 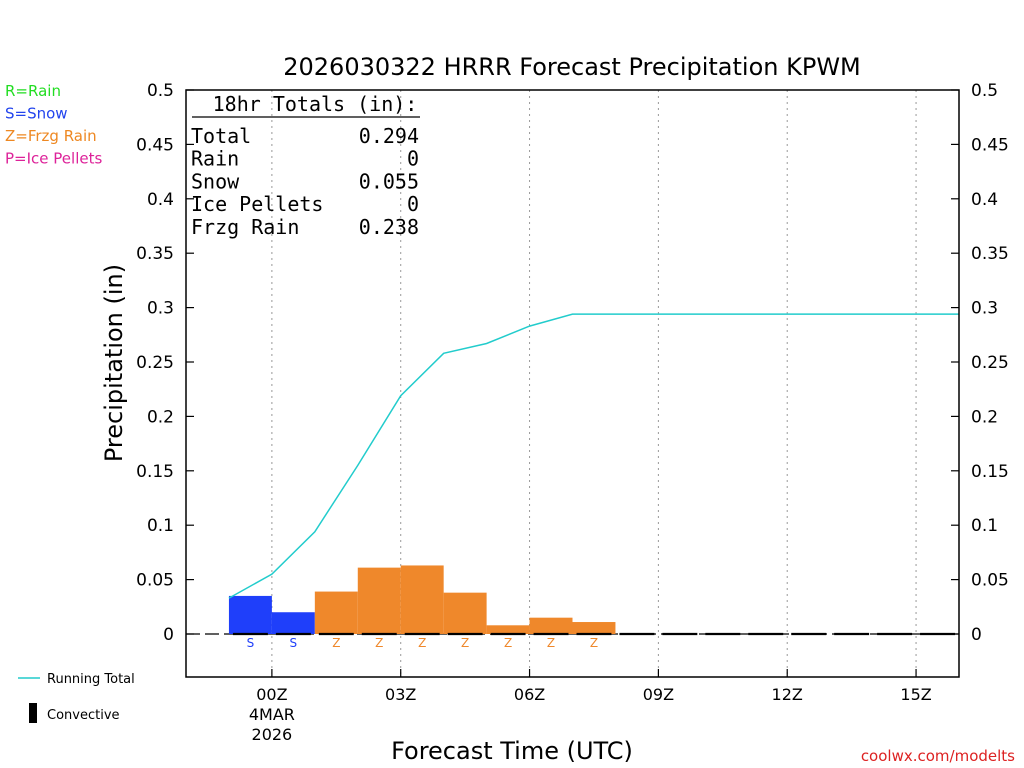 I want to click on y-tick-label-right: 0.05, so click(x=990, y=581).